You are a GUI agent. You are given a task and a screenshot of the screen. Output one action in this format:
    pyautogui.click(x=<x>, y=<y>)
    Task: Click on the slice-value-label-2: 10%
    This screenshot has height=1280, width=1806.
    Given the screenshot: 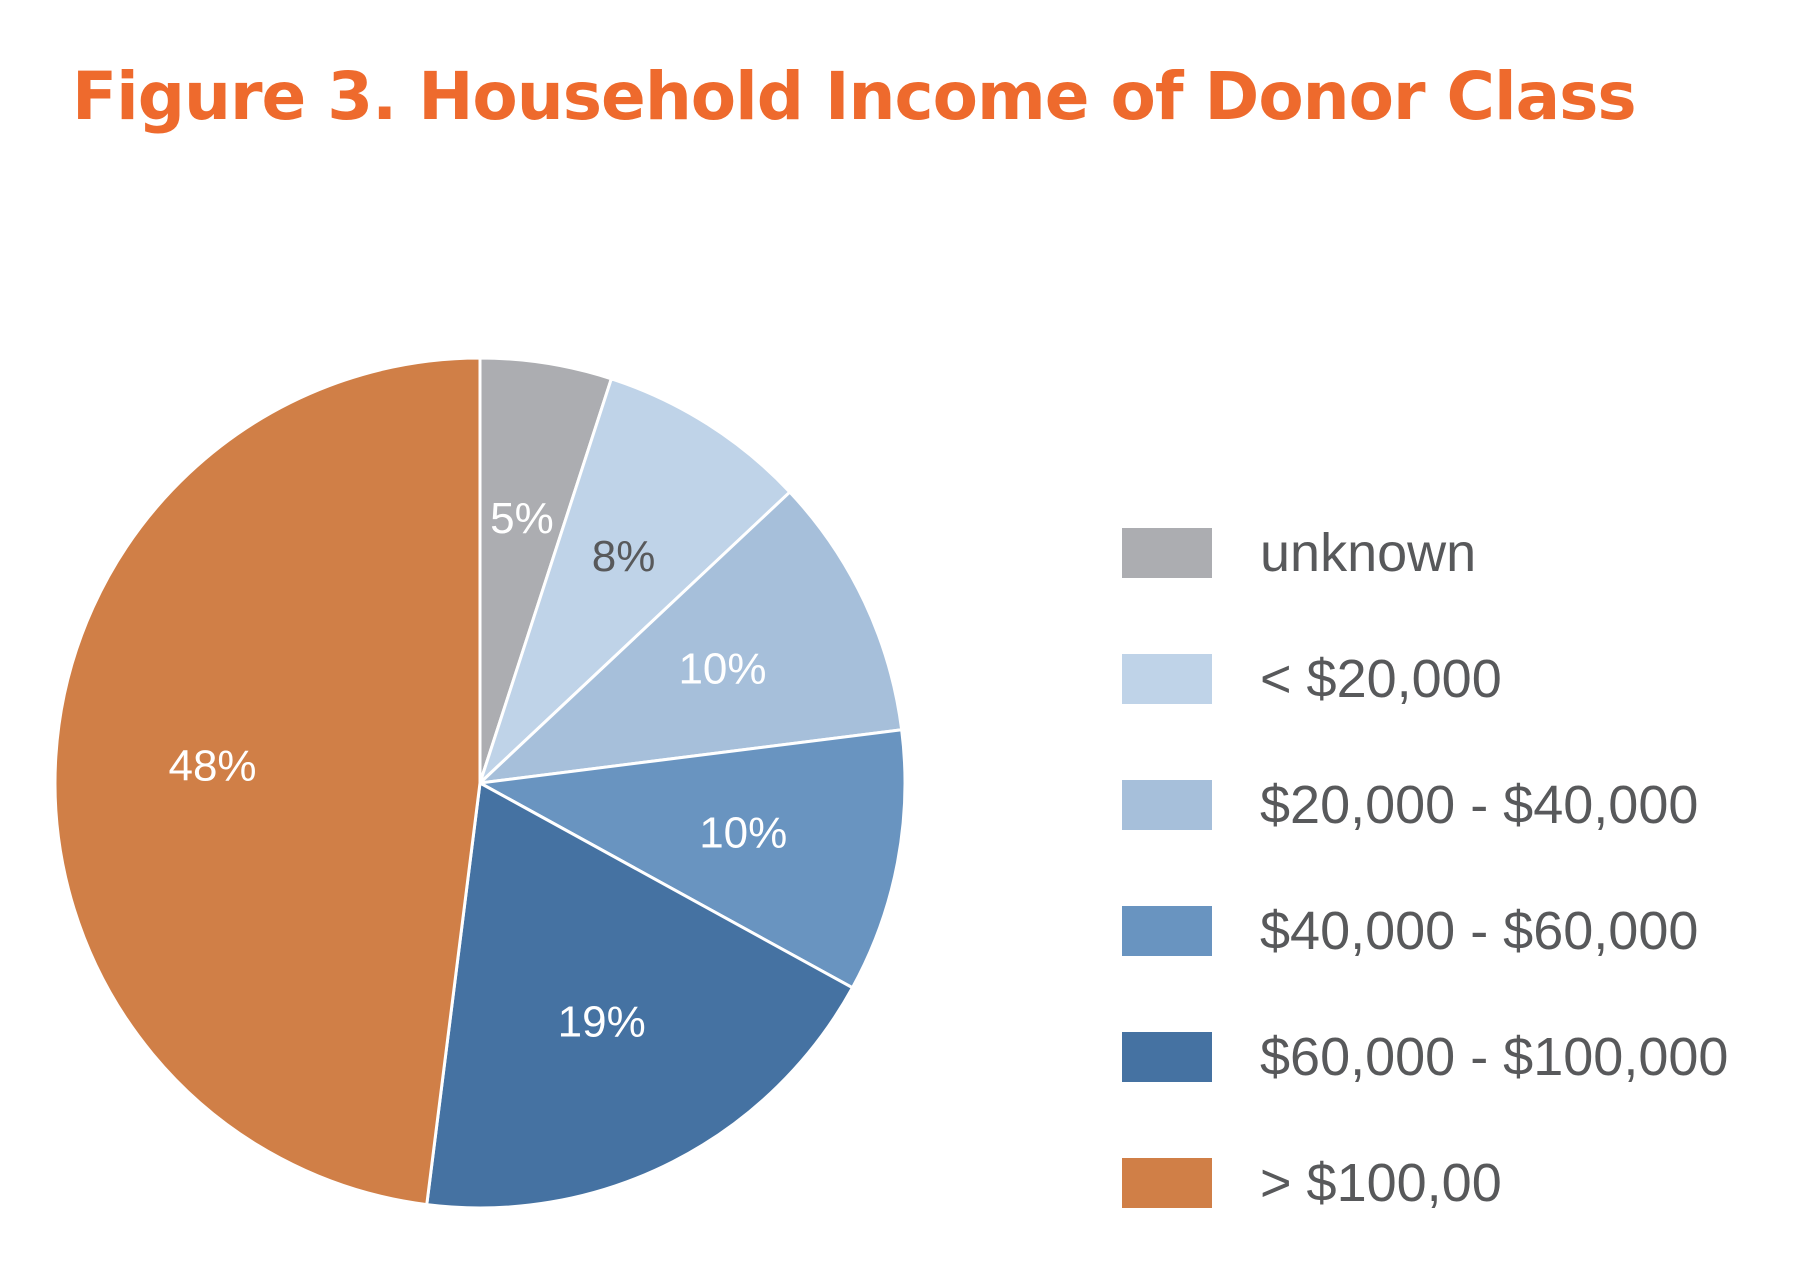 What is the action you would take?
    pyautogui.click(x=722, y=668)
    